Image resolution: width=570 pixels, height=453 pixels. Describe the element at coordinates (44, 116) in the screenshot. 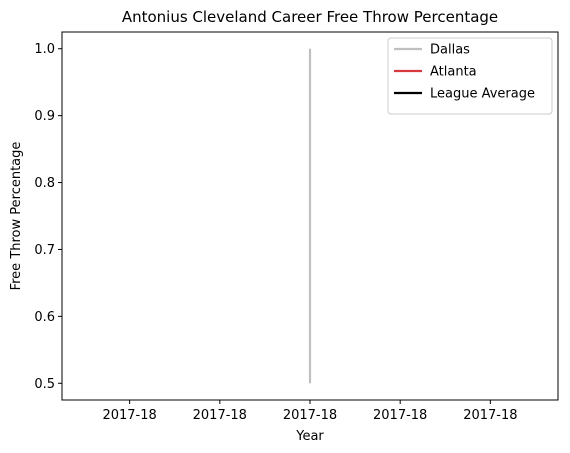

I see `y-tick-label: 0.9` at that location.